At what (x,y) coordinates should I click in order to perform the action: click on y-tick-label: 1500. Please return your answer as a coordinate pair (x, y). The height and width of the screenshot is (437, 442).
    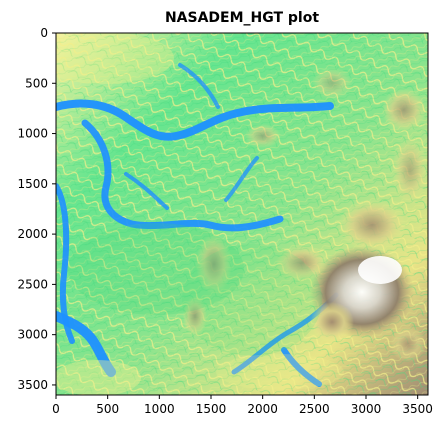
    Looking at the image, I should click on (32, 184).